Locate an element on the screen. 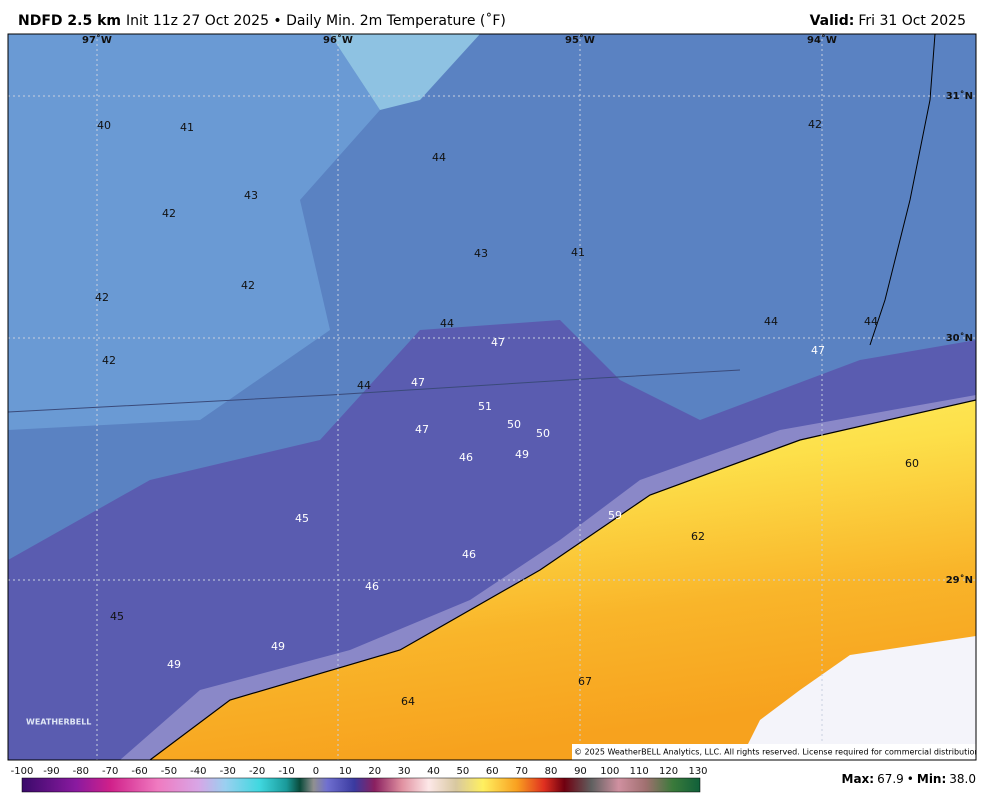 This screenshot has width=984, height=812. colorbar-tick-label: 90 is located at coordinates (580, 771).